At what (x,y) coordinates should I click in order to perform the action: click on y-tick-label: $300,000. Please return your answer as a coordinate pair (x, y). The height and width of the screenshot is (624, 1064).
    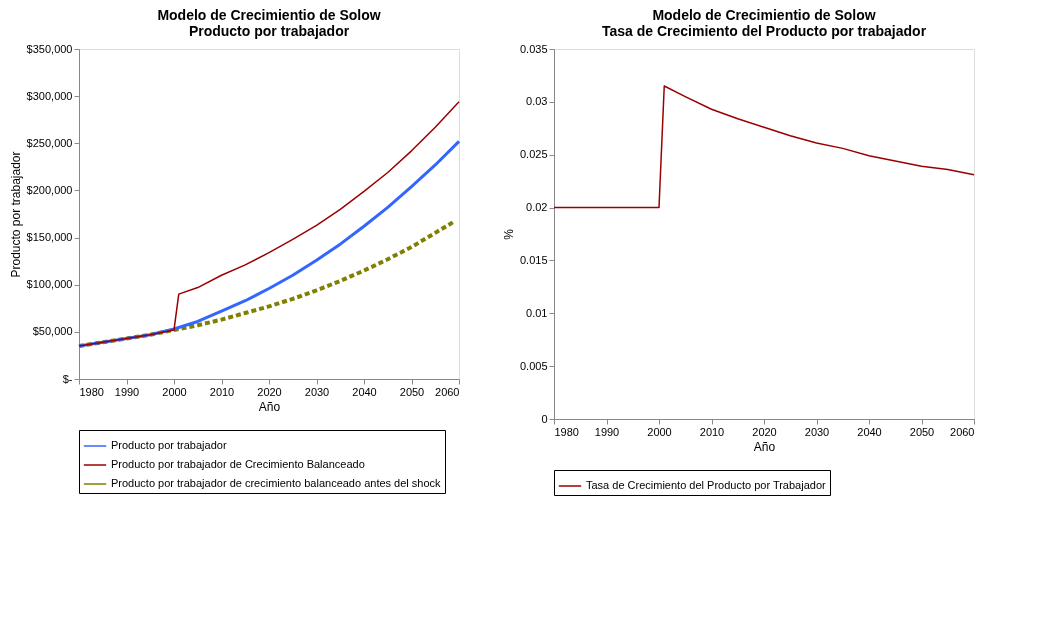
    Looking at the image, I should click on (49, 95).